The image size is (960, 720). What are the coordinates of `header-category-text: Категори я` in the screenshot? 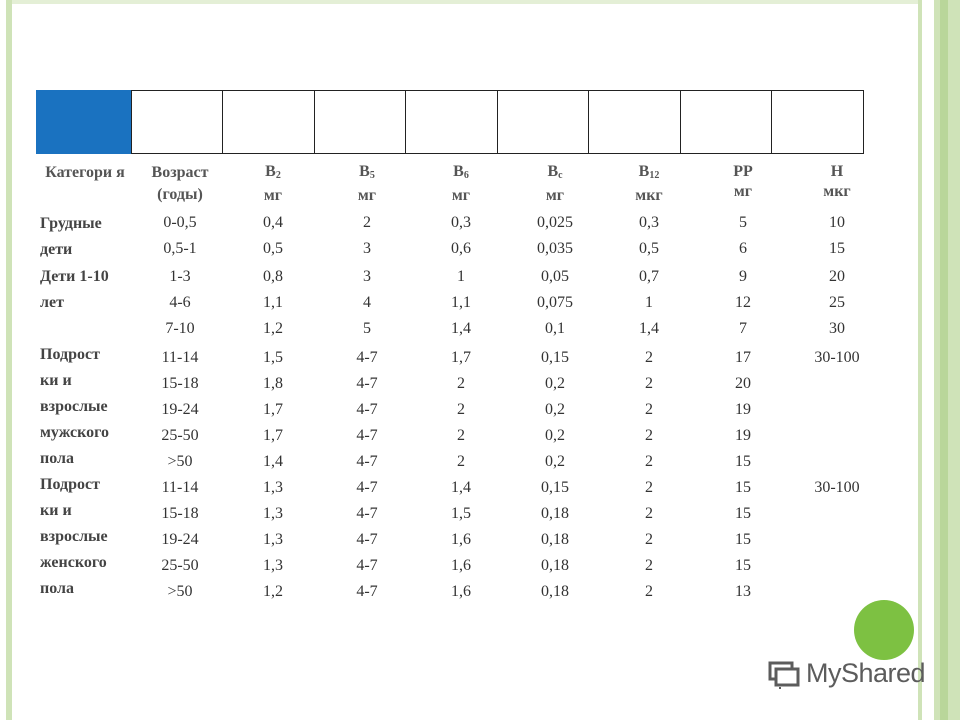 It's located at (85, 172).